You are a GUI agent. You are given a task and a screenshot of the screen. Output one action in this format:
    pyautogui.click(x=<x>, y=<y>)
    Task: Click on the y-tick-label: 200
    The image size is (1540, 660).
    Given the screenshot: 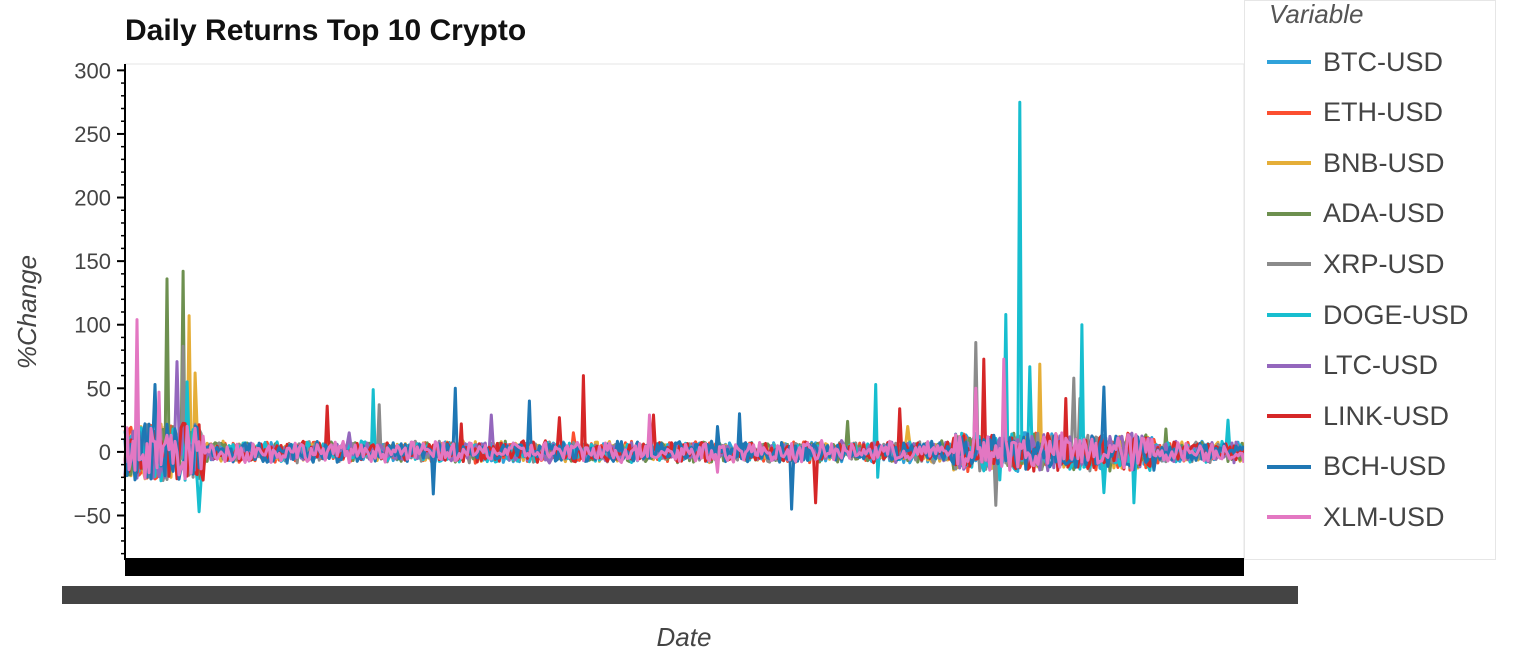 What is the action you would take?
    pyautogui.click(x=92, y=198)
    